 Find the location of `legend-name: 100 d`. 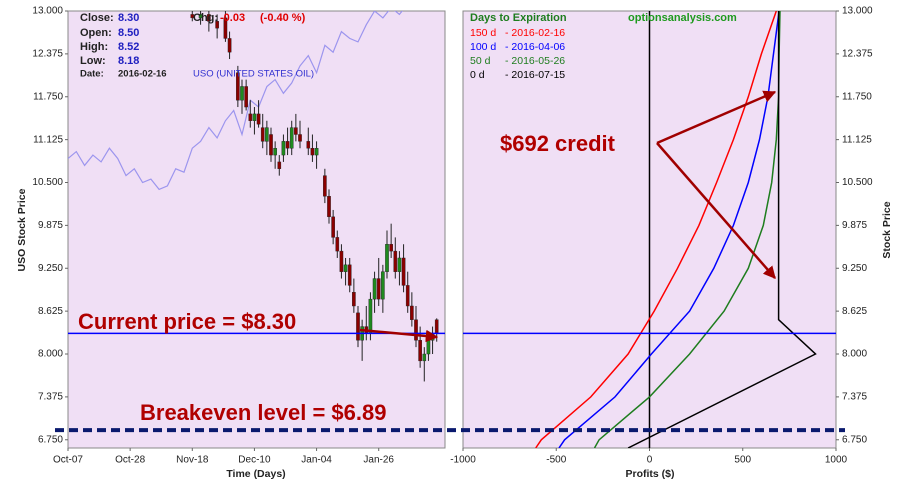

legend-name: 100 d is located at coordinates (483, 47).